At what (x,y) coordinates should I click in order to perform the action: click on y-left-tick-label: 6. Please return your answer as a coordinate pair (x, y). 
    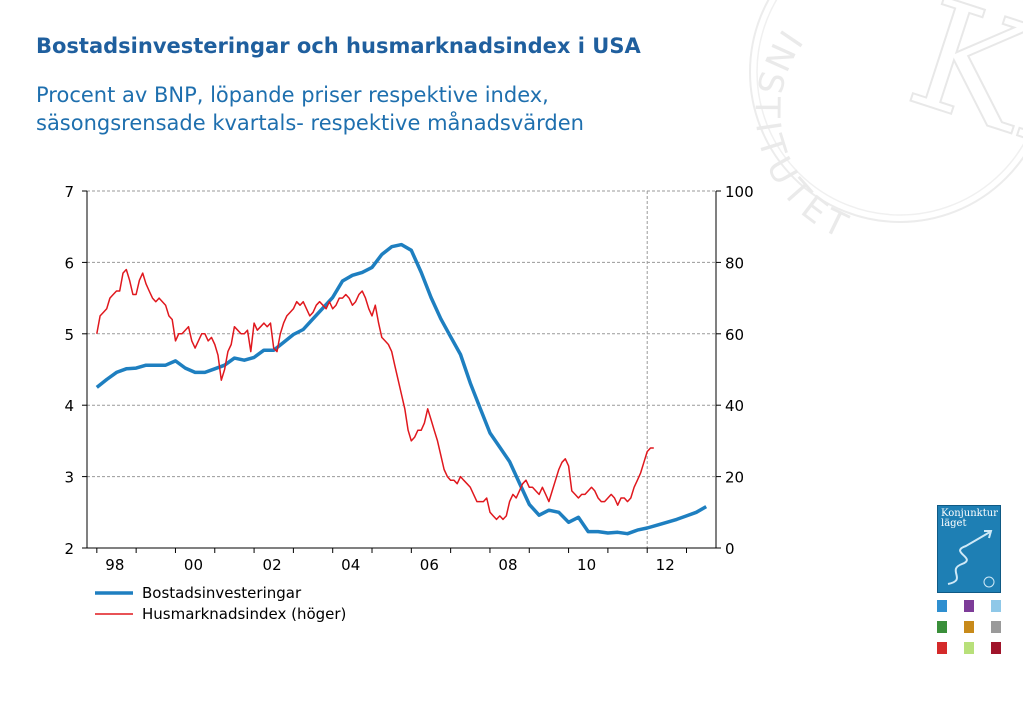
    Looking at the image, I should click on (69, 263).